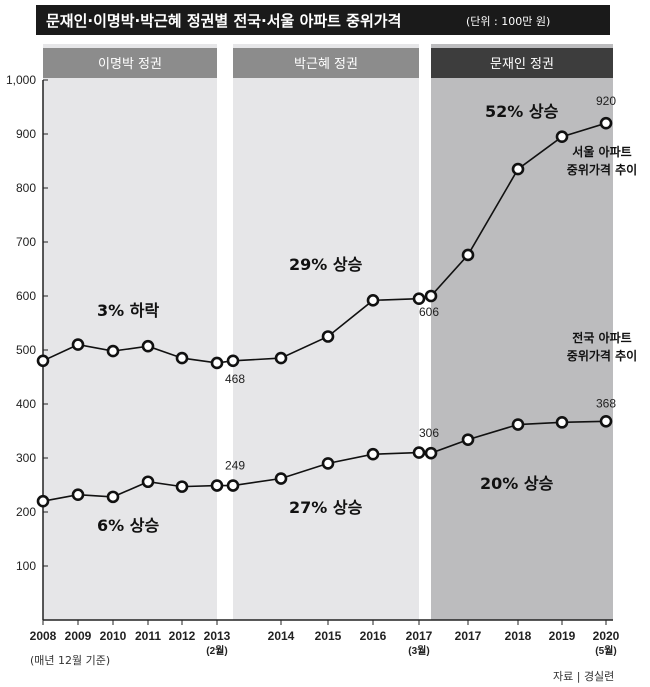  What do you see at coordinates (562, 636) in the screenshot?
I see `x-tick-label: 2019` at bounding box center [562, 636].